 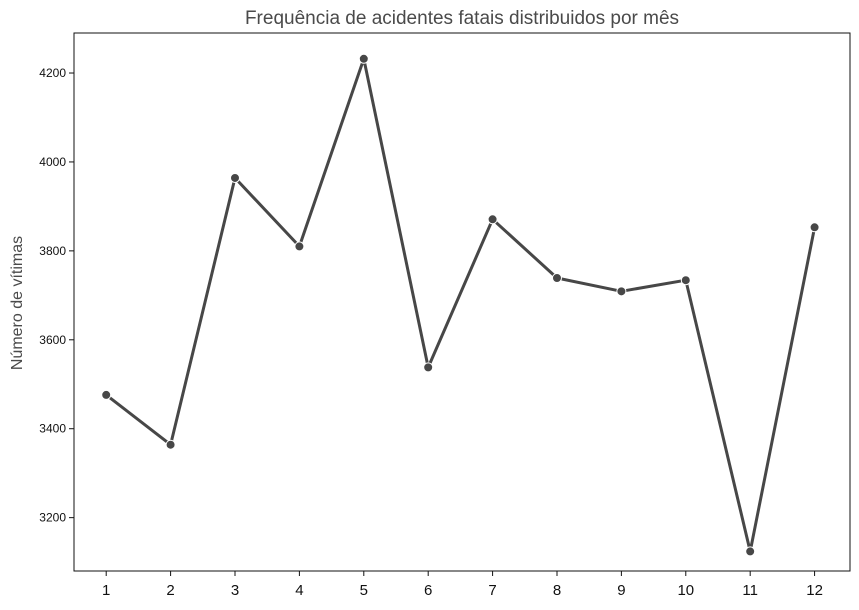 What do you see at coordinates (750, 590) in the screenshot?
I see `x-tick-label: 11` at bounding box center [750, 590].